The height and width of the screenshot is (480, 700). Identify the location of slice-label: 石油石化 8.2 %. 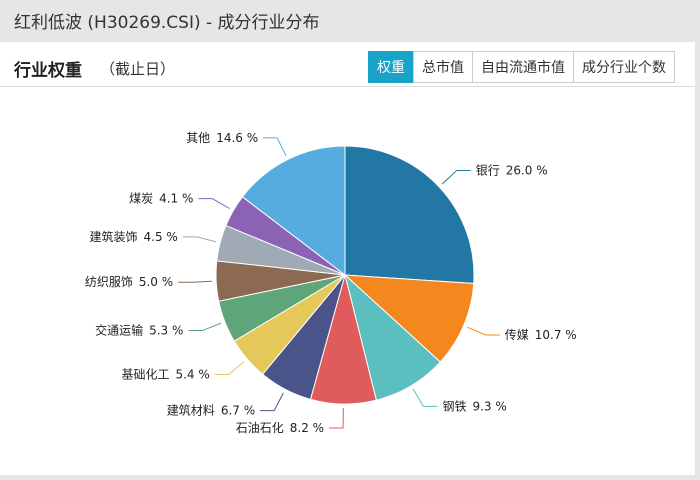
(280, 427).